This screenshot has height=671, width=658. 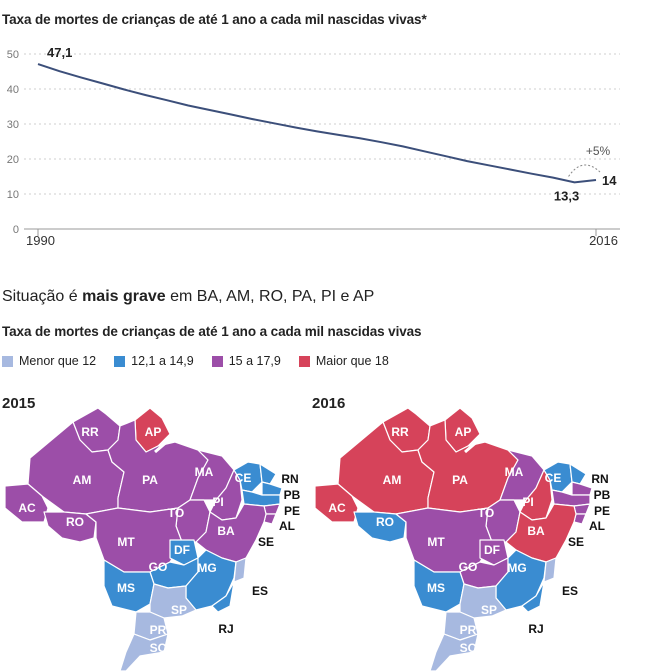 I want to click on legend-item: 12,1 a 14,9, so click(x=154, y=361).